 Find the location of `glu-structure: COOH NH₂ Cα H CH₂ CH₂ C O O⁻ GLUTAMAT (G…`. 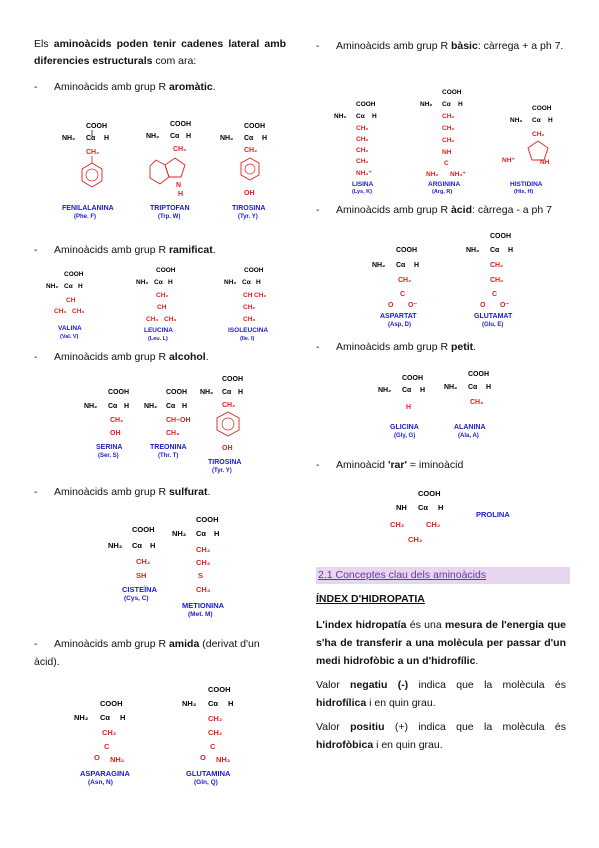

glu-structure: COOH NH₂ Cα H CH₂ CH₂ C O O⁻ GLUTAMAT (G… is located at coordinates (489, 280).